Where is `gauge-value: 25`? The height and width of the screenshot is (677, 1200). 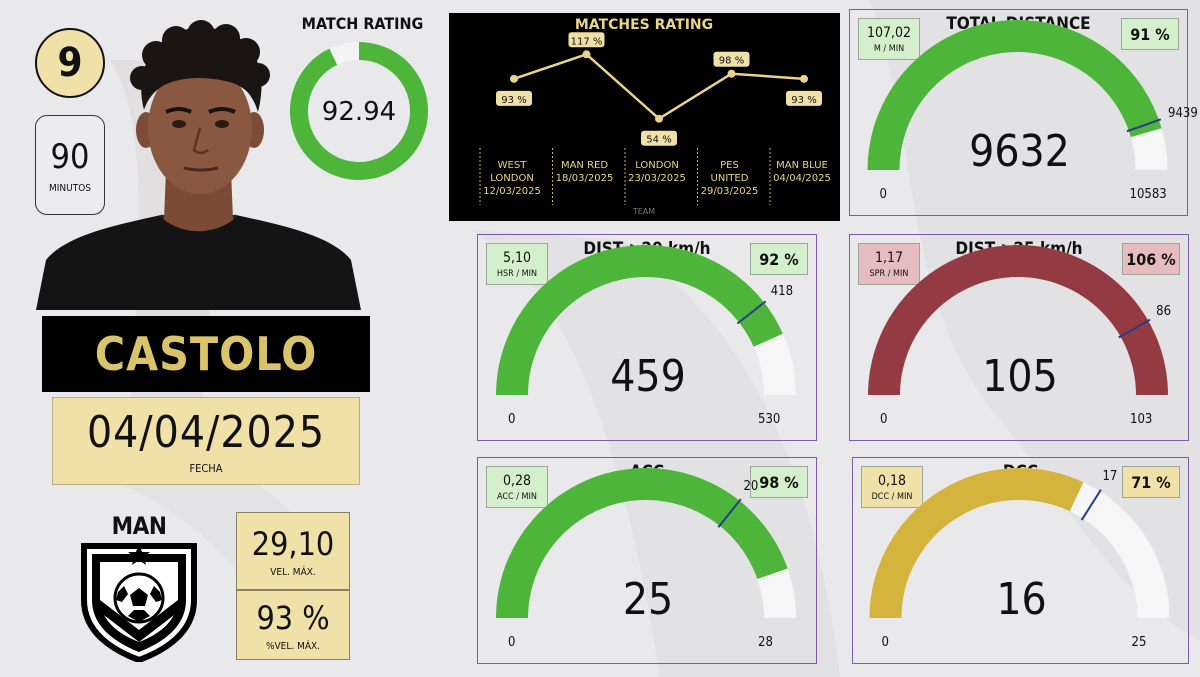 gauge-value: 25 is located at coordinates (648, 599).